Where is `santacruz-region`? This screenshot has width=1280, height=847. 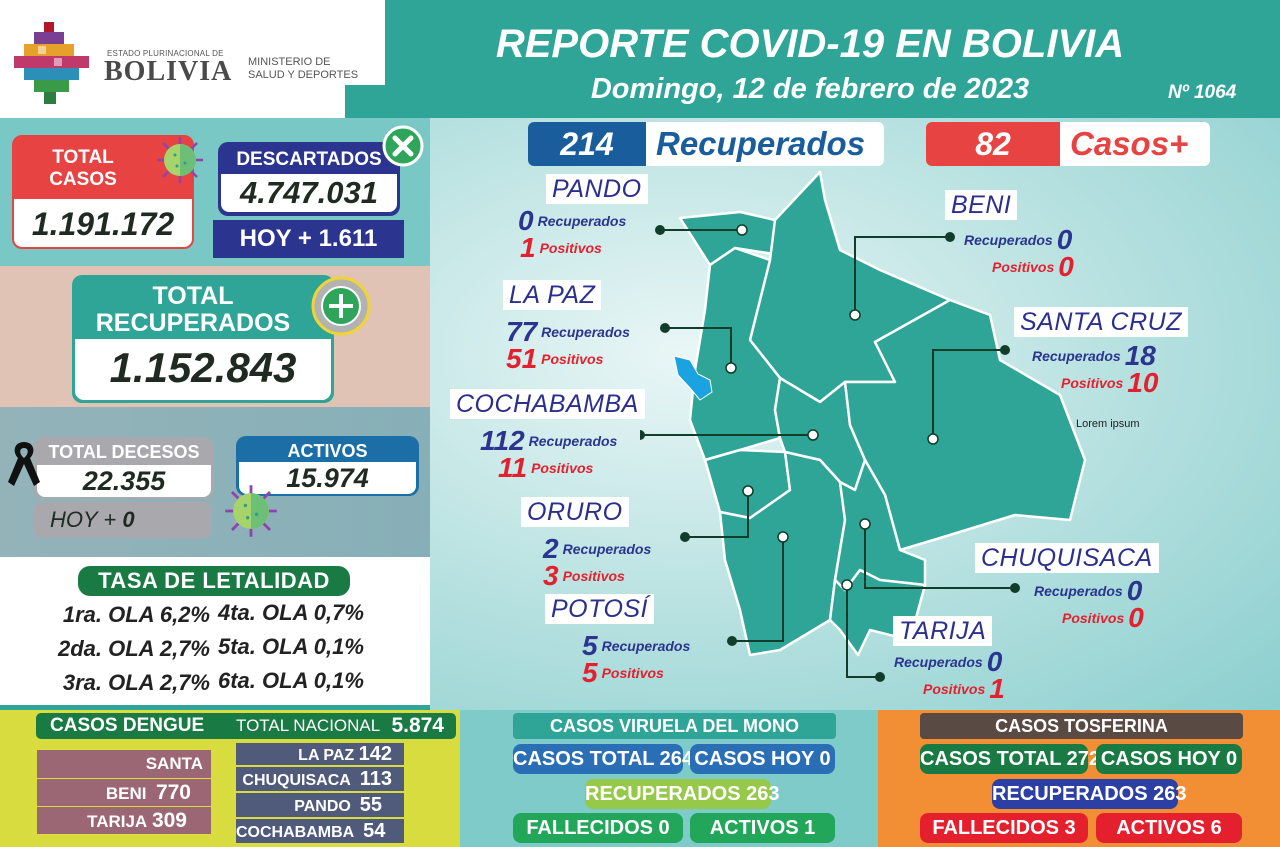
santacruz-region is located at coordinates (965, 425).